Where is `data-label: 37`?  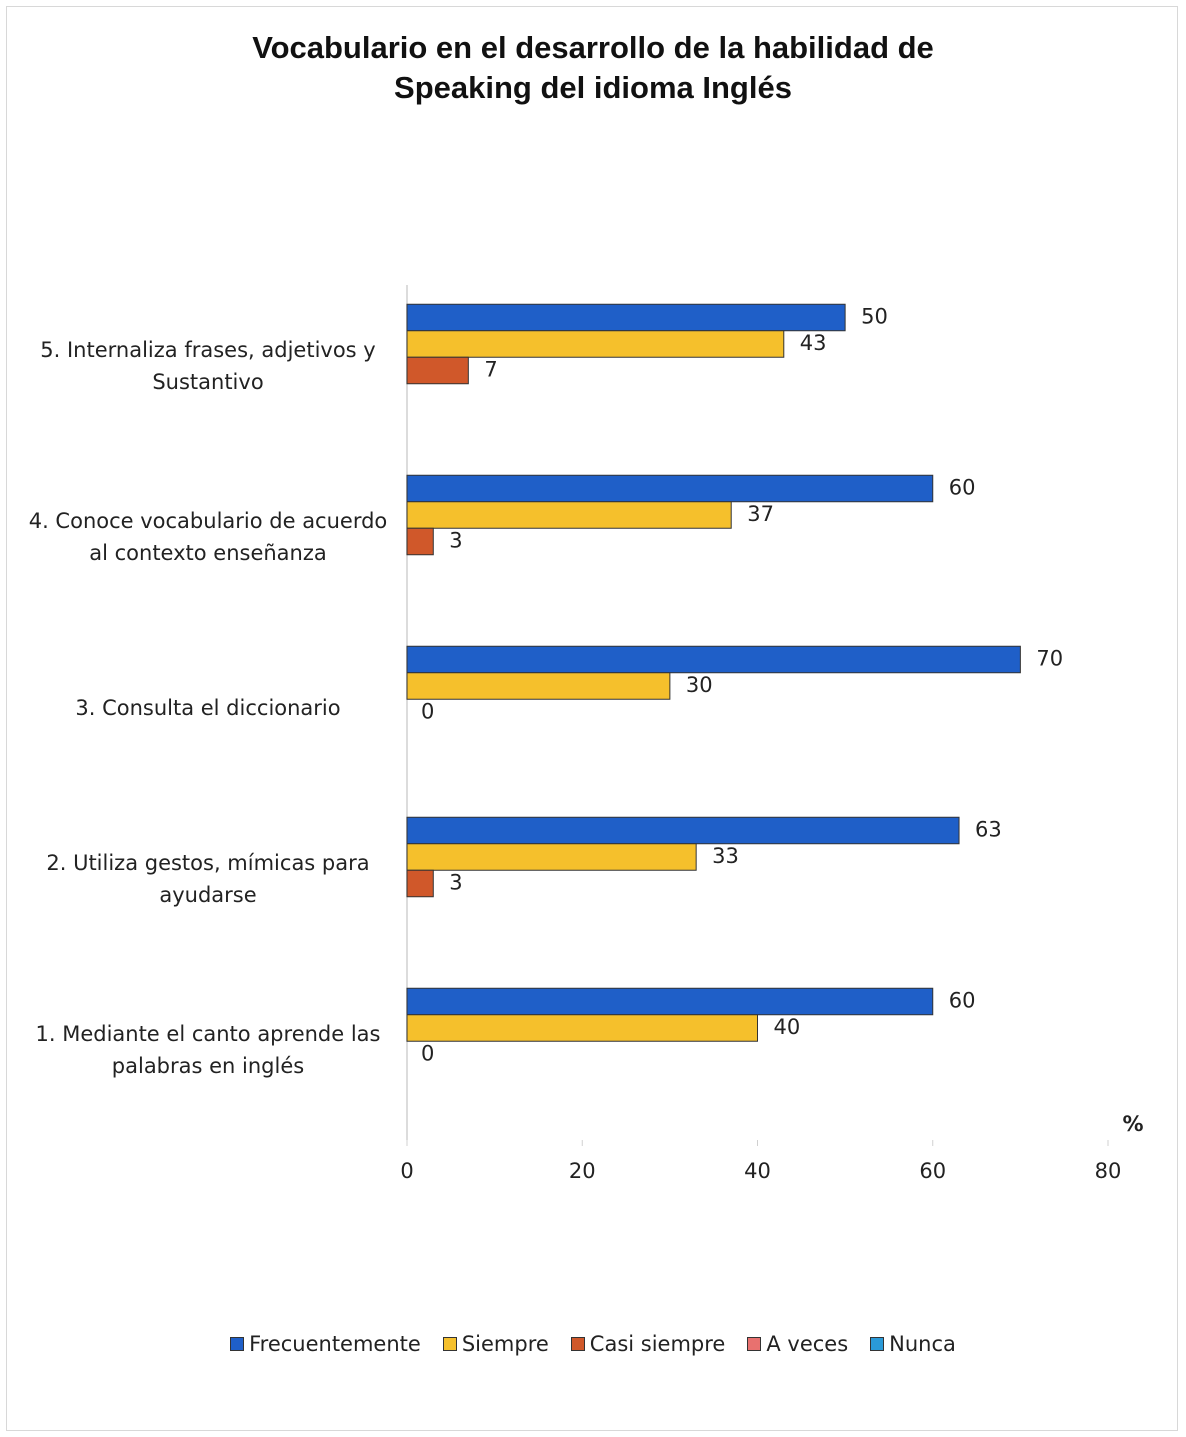
data-label: 37 is located at coordinates (760, 514).